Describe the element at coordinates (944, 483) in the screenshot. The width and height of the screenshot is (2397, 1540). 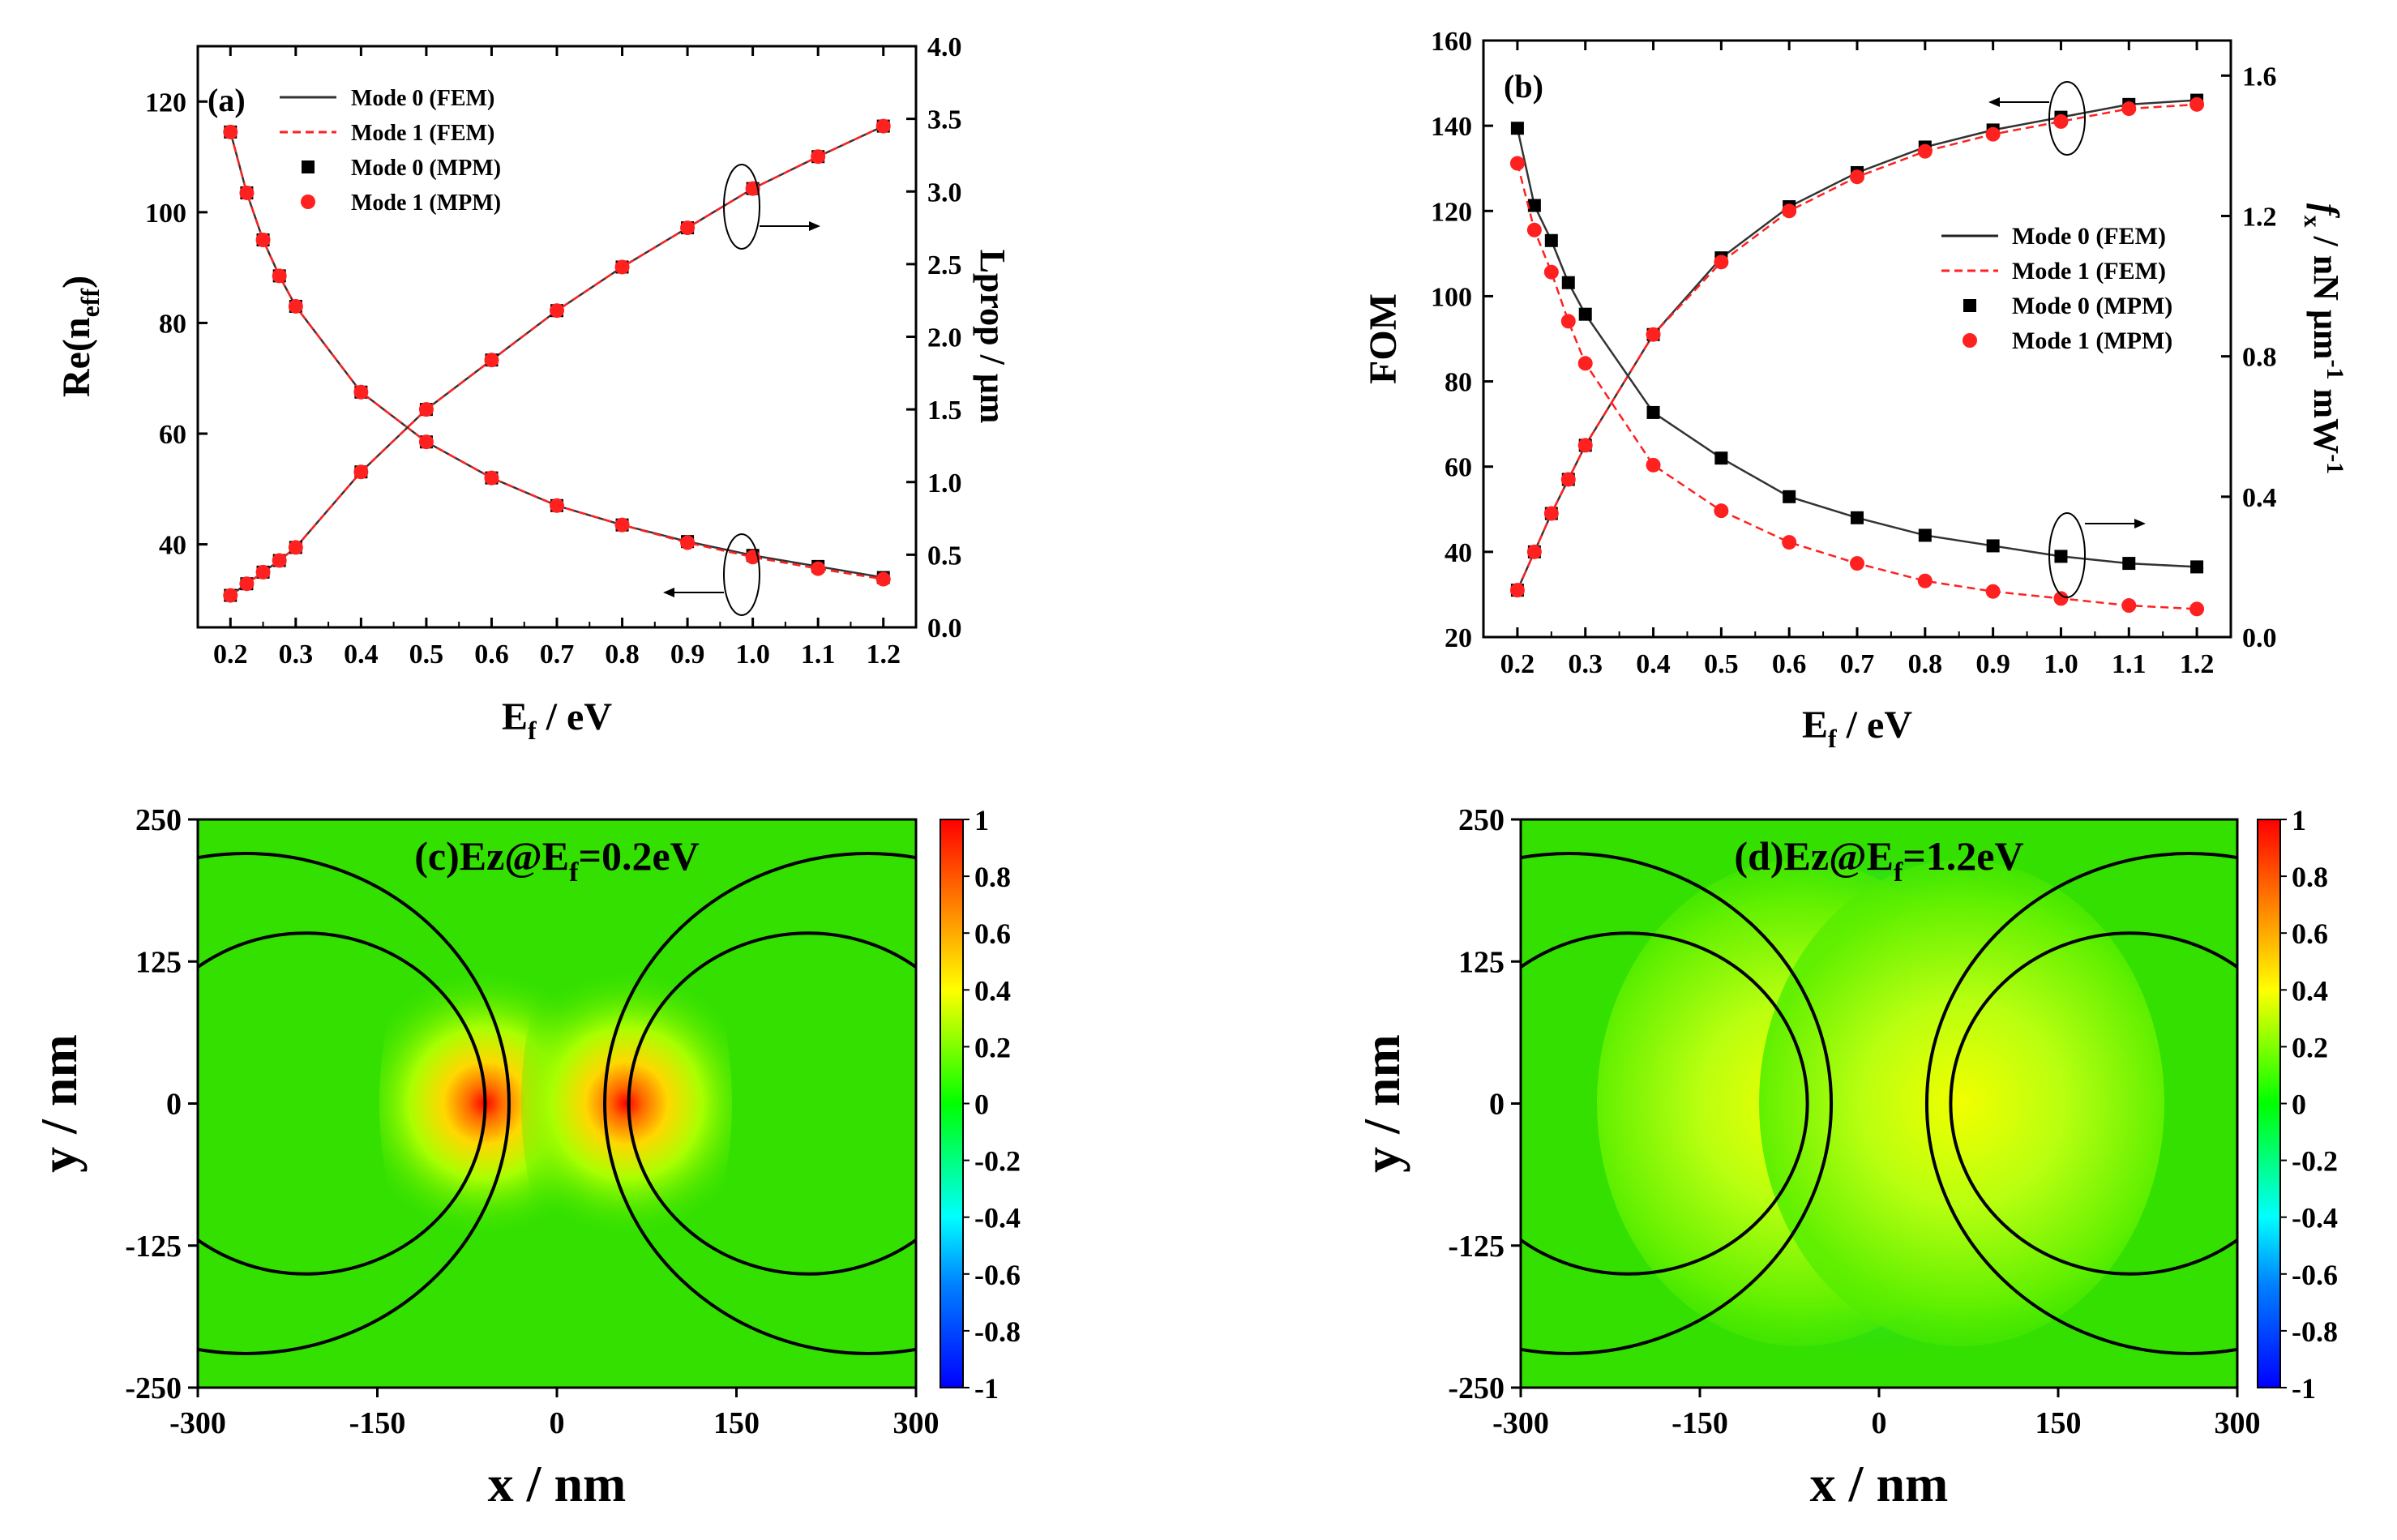
I see `y2-tick-label: 1.0` at that location.